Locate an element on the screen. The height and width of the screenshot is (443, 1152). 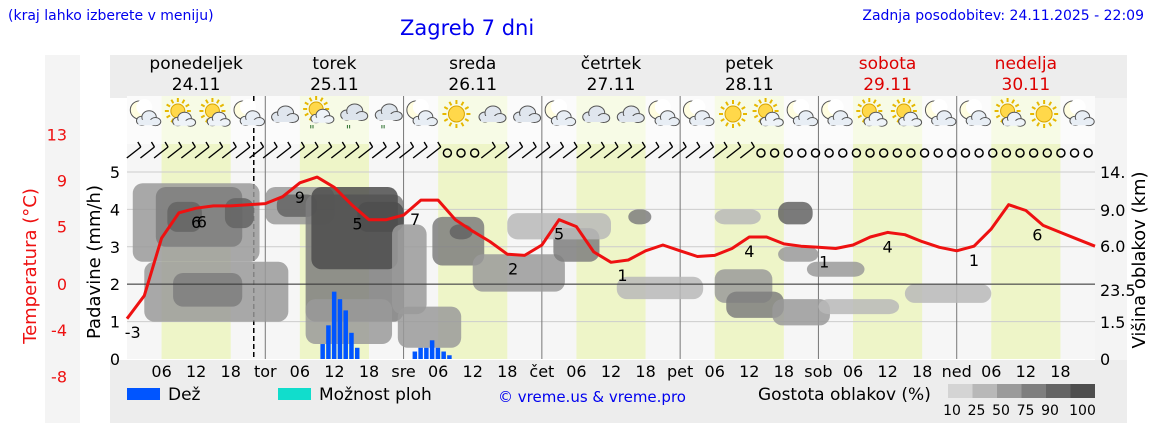
cloud-height-tick-label: 9.0 is located at coordinates (1112, 210).